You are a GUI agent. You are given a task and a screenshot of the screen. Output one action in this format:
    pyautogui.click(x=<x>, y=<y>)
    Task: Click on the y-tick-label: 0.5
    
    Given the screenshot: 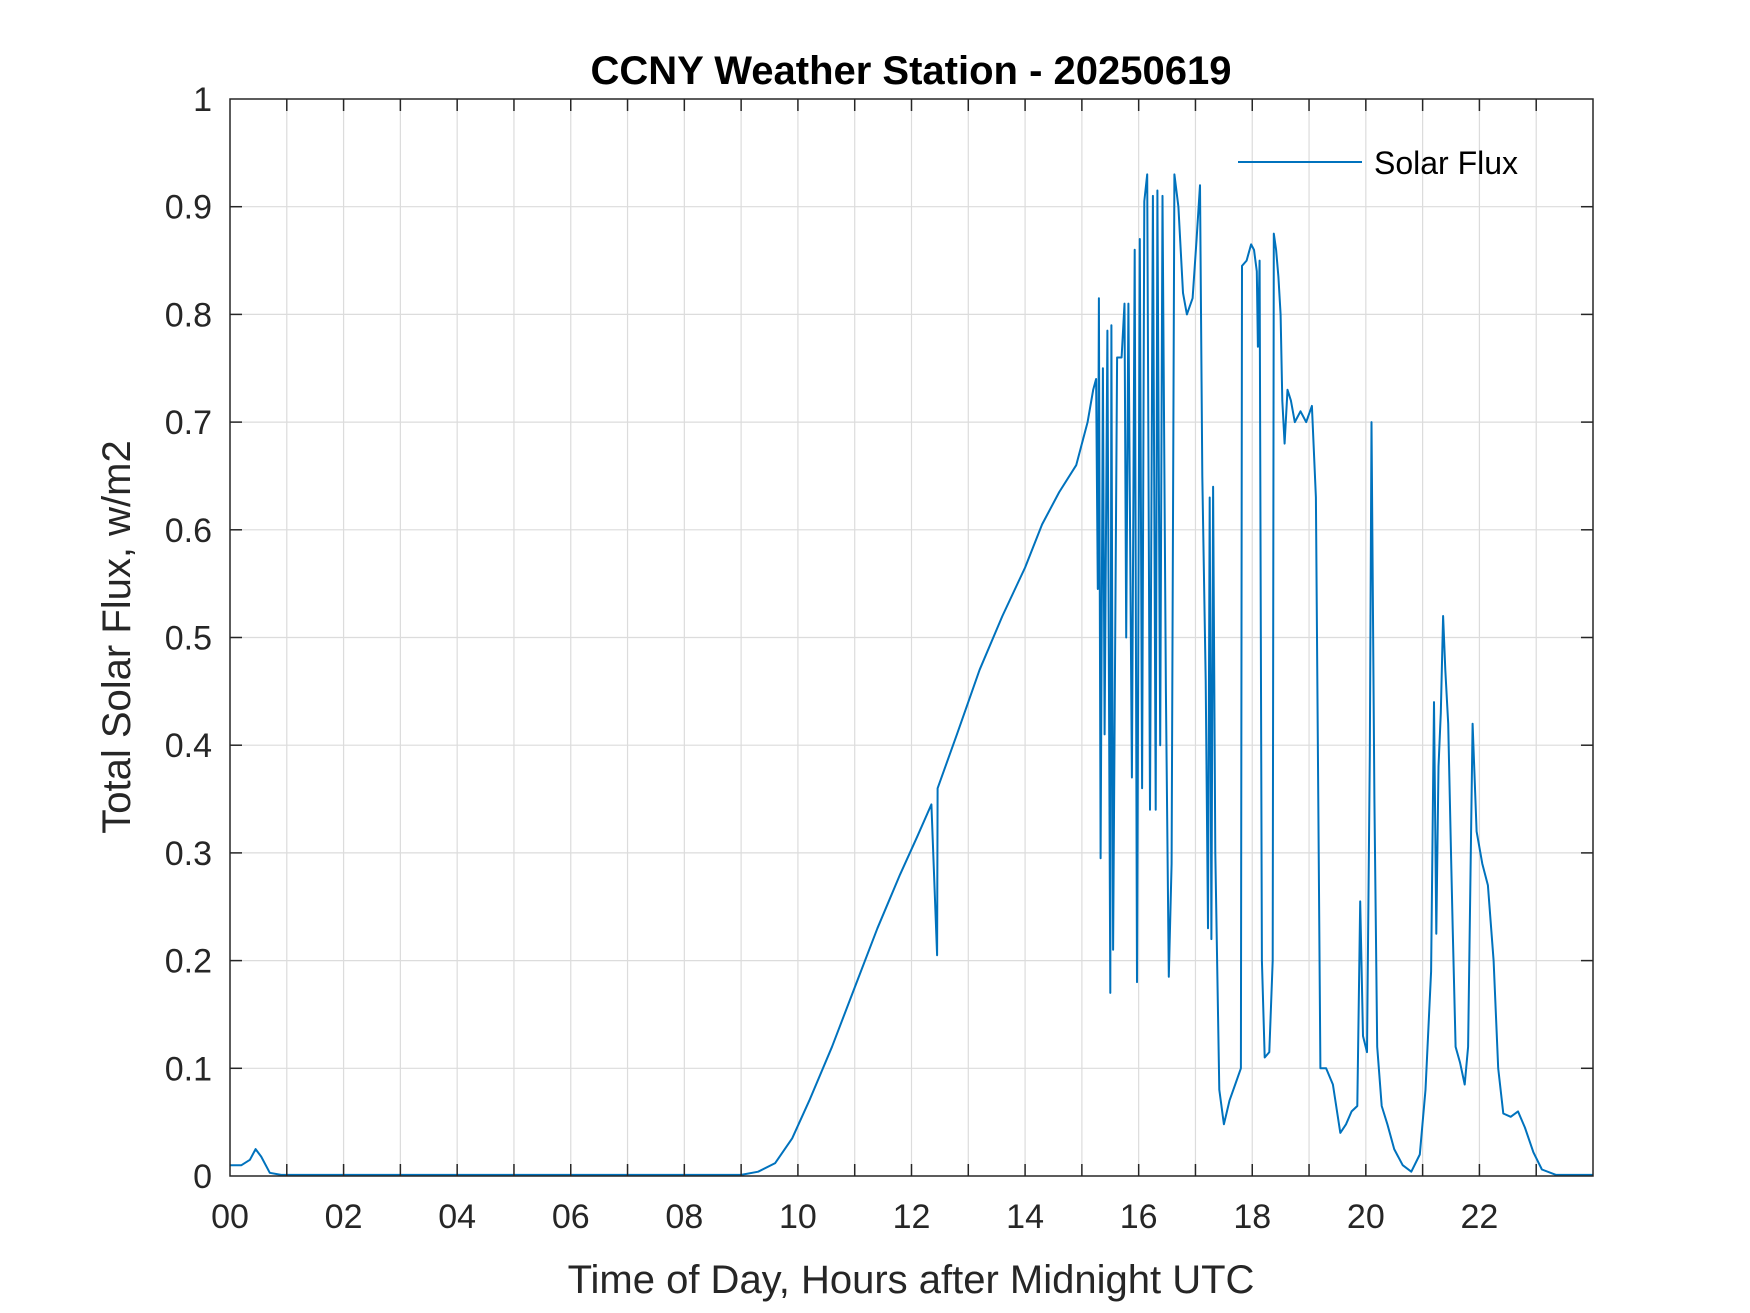 What is the action you would take?
    pyautogui.click(x=188, y=639)
    